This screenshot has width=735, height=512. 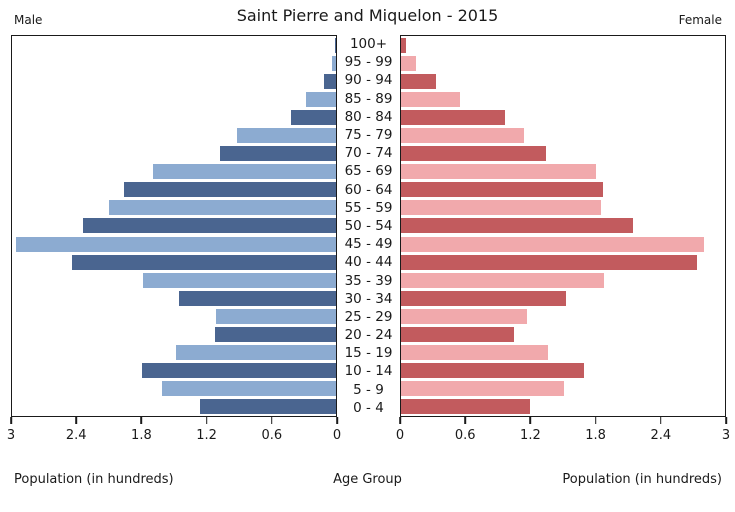 I want to click on female-x-axis-ticks: 0 0.6 1.2 1.8 2.4 3, so click(x=563, y=437).